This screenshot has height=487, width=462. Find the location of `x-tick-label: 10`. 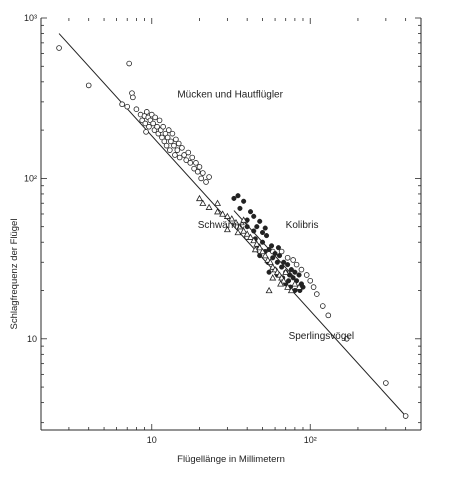

x-tick-label: 10 is located at coordinates (152, 440).